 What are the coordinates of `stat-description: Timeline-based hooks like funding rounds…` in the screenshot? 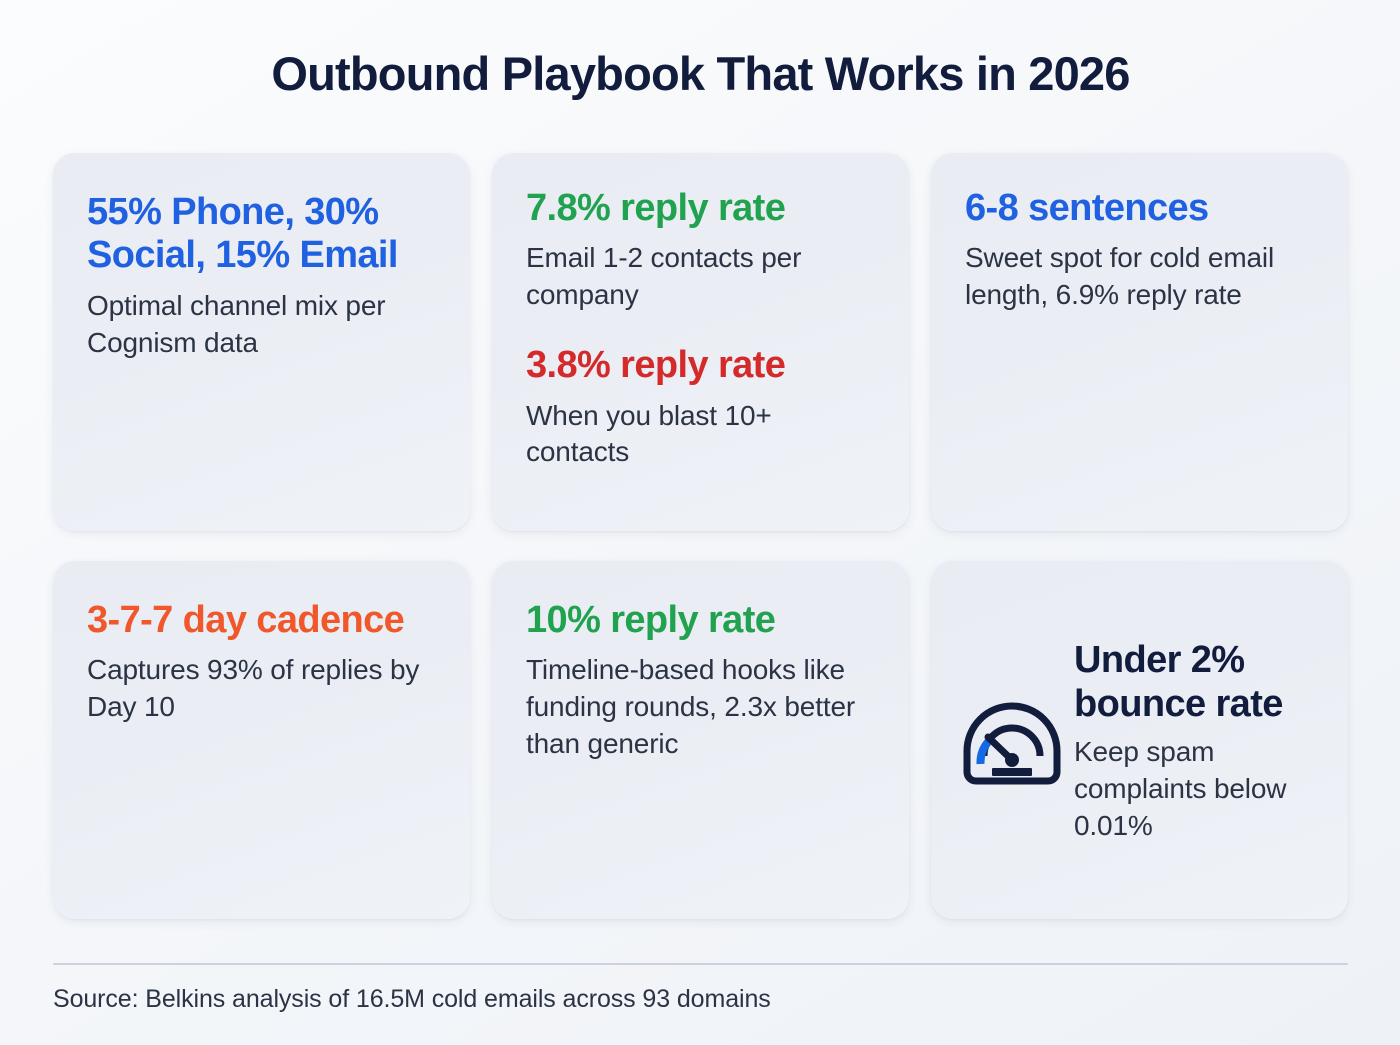 It's located at (691, 707).